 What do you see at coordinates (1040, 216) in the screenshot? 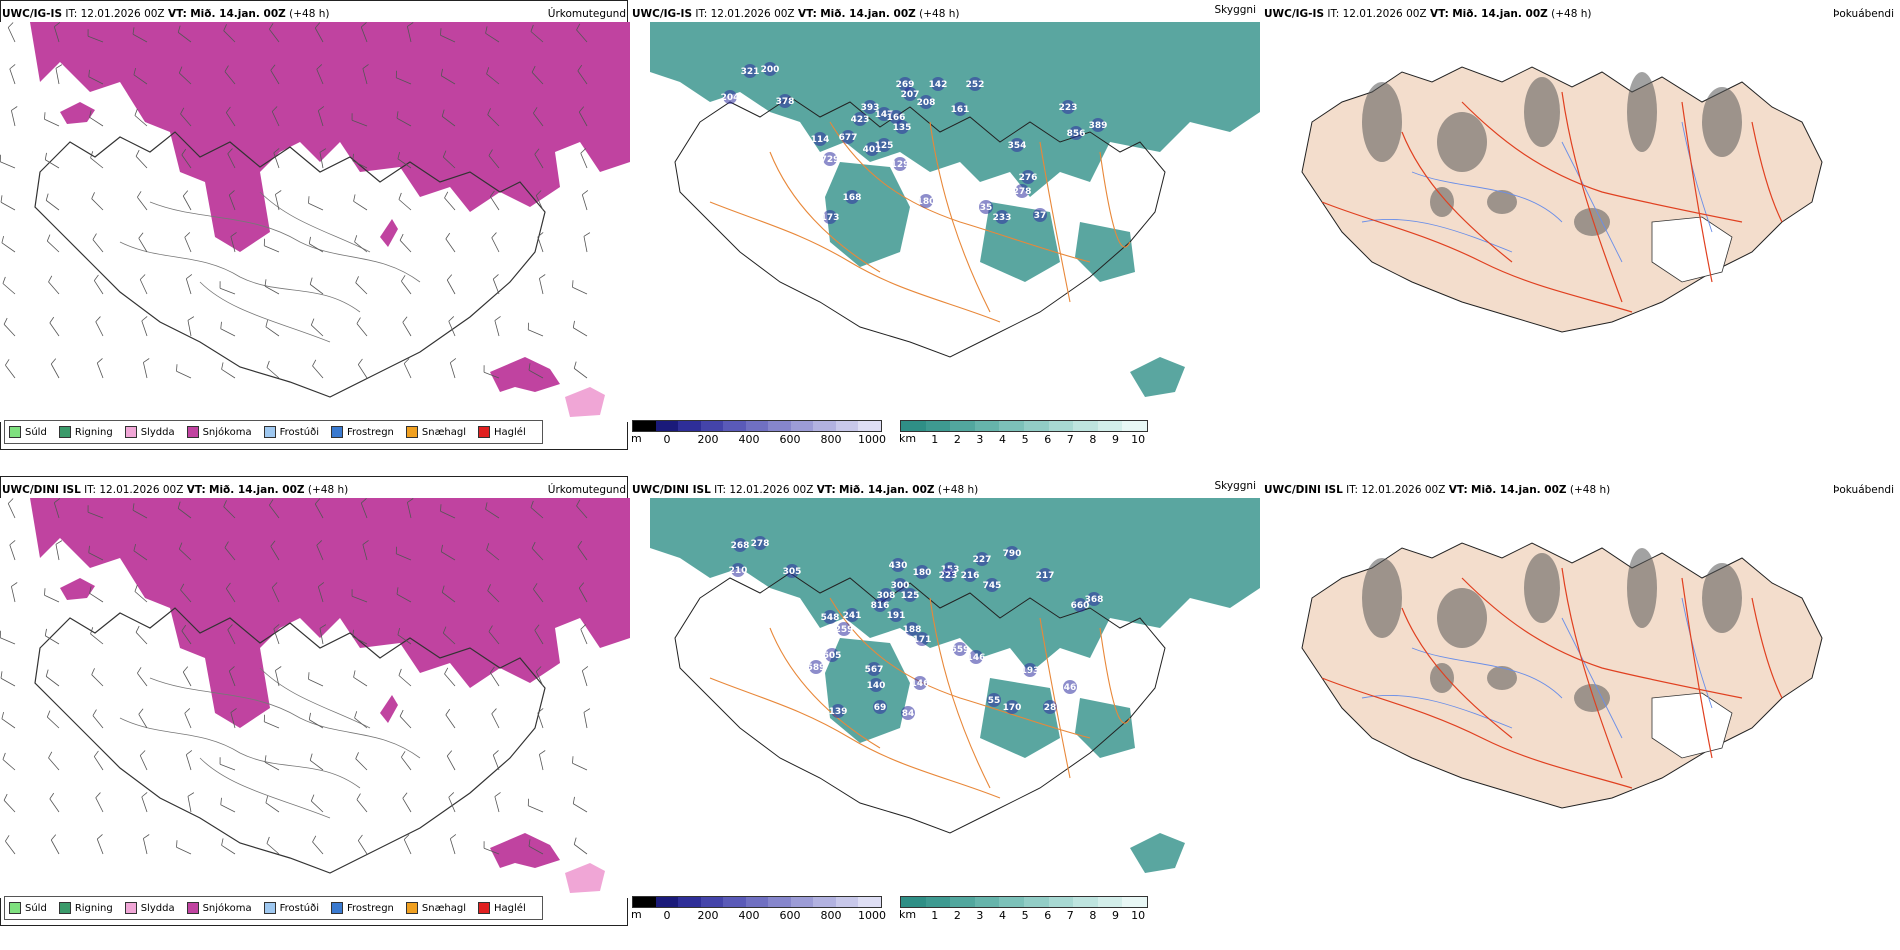
I see `cloud-base-label: 37` at bounding box center [1040, 216].